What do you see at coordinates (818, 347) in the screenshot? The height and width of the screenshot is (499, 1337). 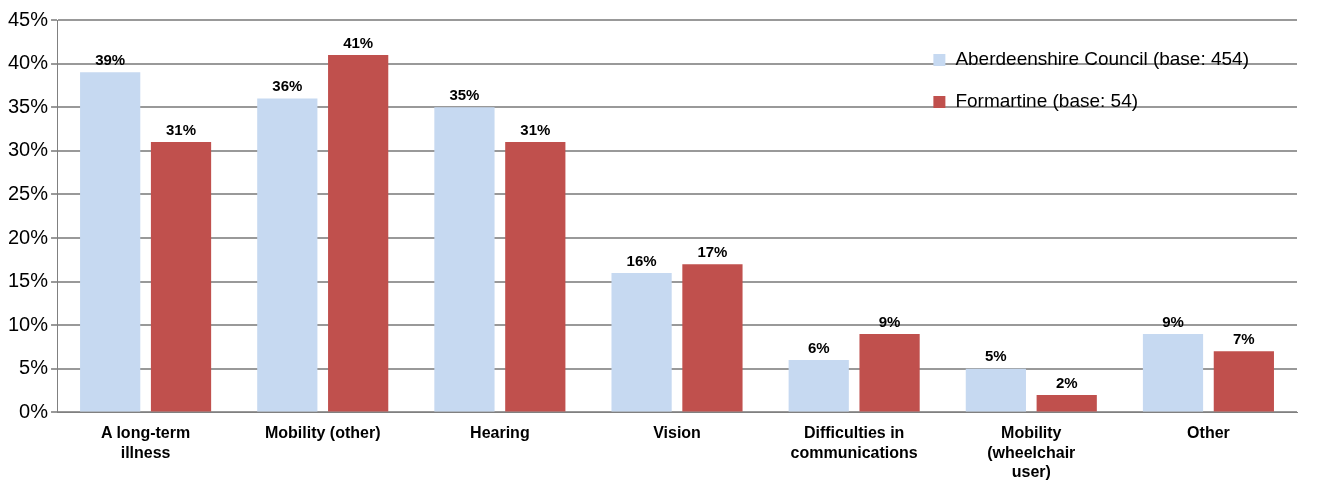 I see `data-label: 6%` at bounding box center [818, 347].